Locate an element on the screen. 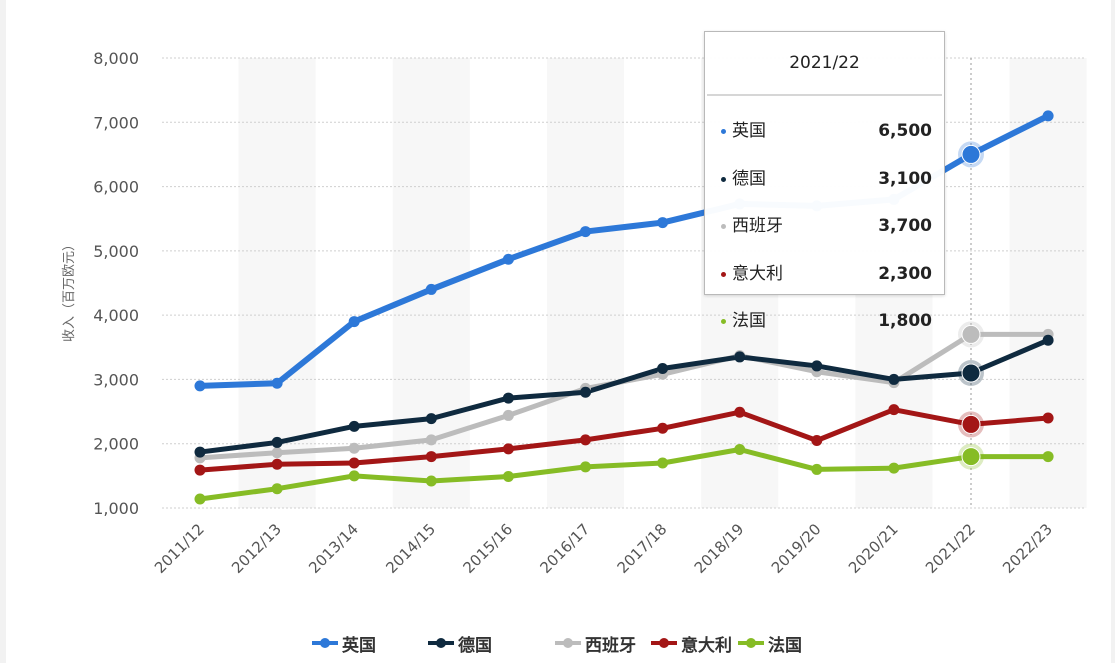  x-tick-label: 2017/18 is located at coordinates (642, 548).